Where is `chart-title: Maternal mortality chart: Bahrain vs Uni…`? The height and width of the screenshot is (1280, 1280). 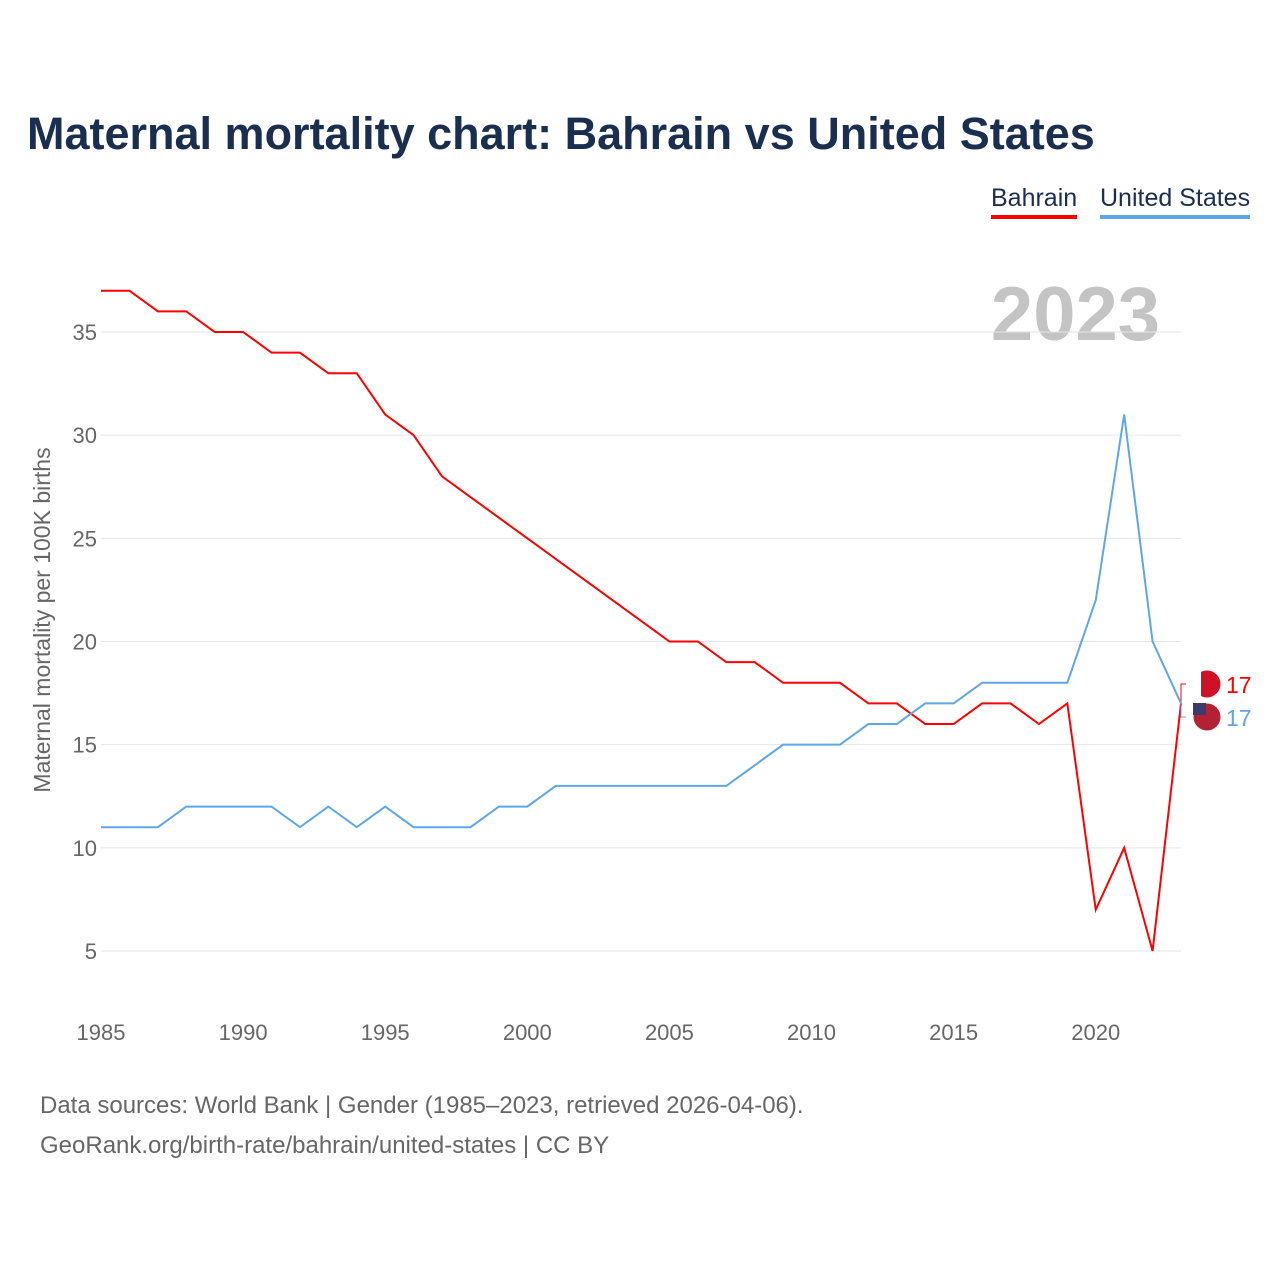 chart-title: Maternal mortality chart: Bahrain vs Uni… is located at coordinates (561, 133).